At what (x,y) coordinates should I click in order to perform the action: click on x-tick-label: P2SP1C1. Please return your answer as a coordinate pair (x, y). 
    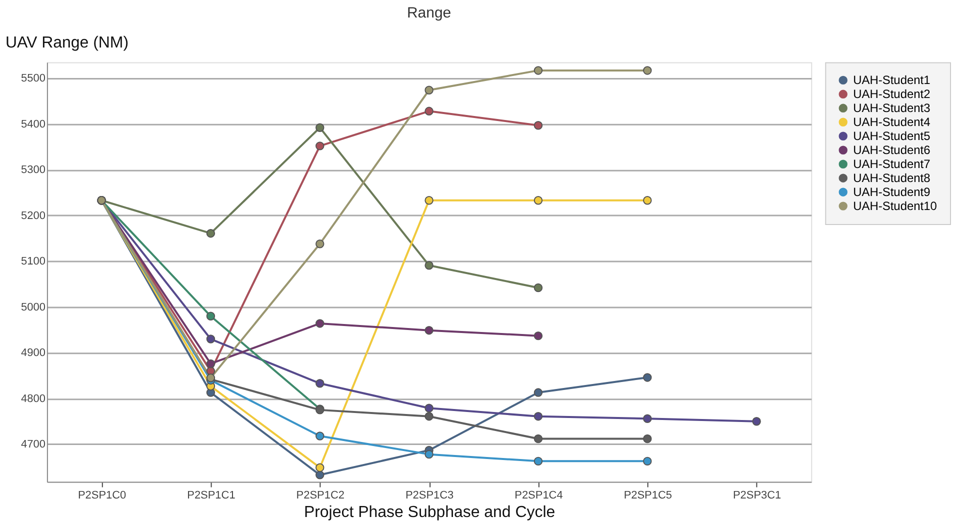
    Looking at the image, I should click on (211, 495).